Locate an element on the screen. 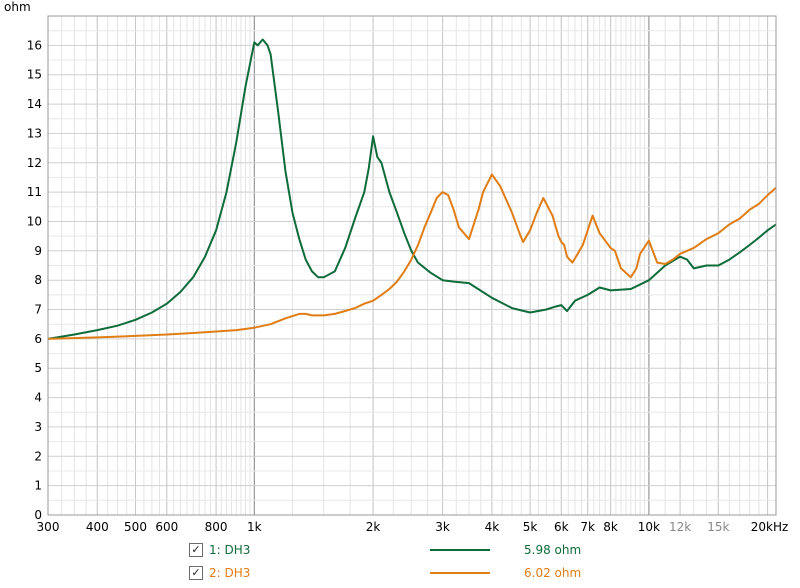  series-2-name: 2: DH3 is located at coordinates (230, 573).